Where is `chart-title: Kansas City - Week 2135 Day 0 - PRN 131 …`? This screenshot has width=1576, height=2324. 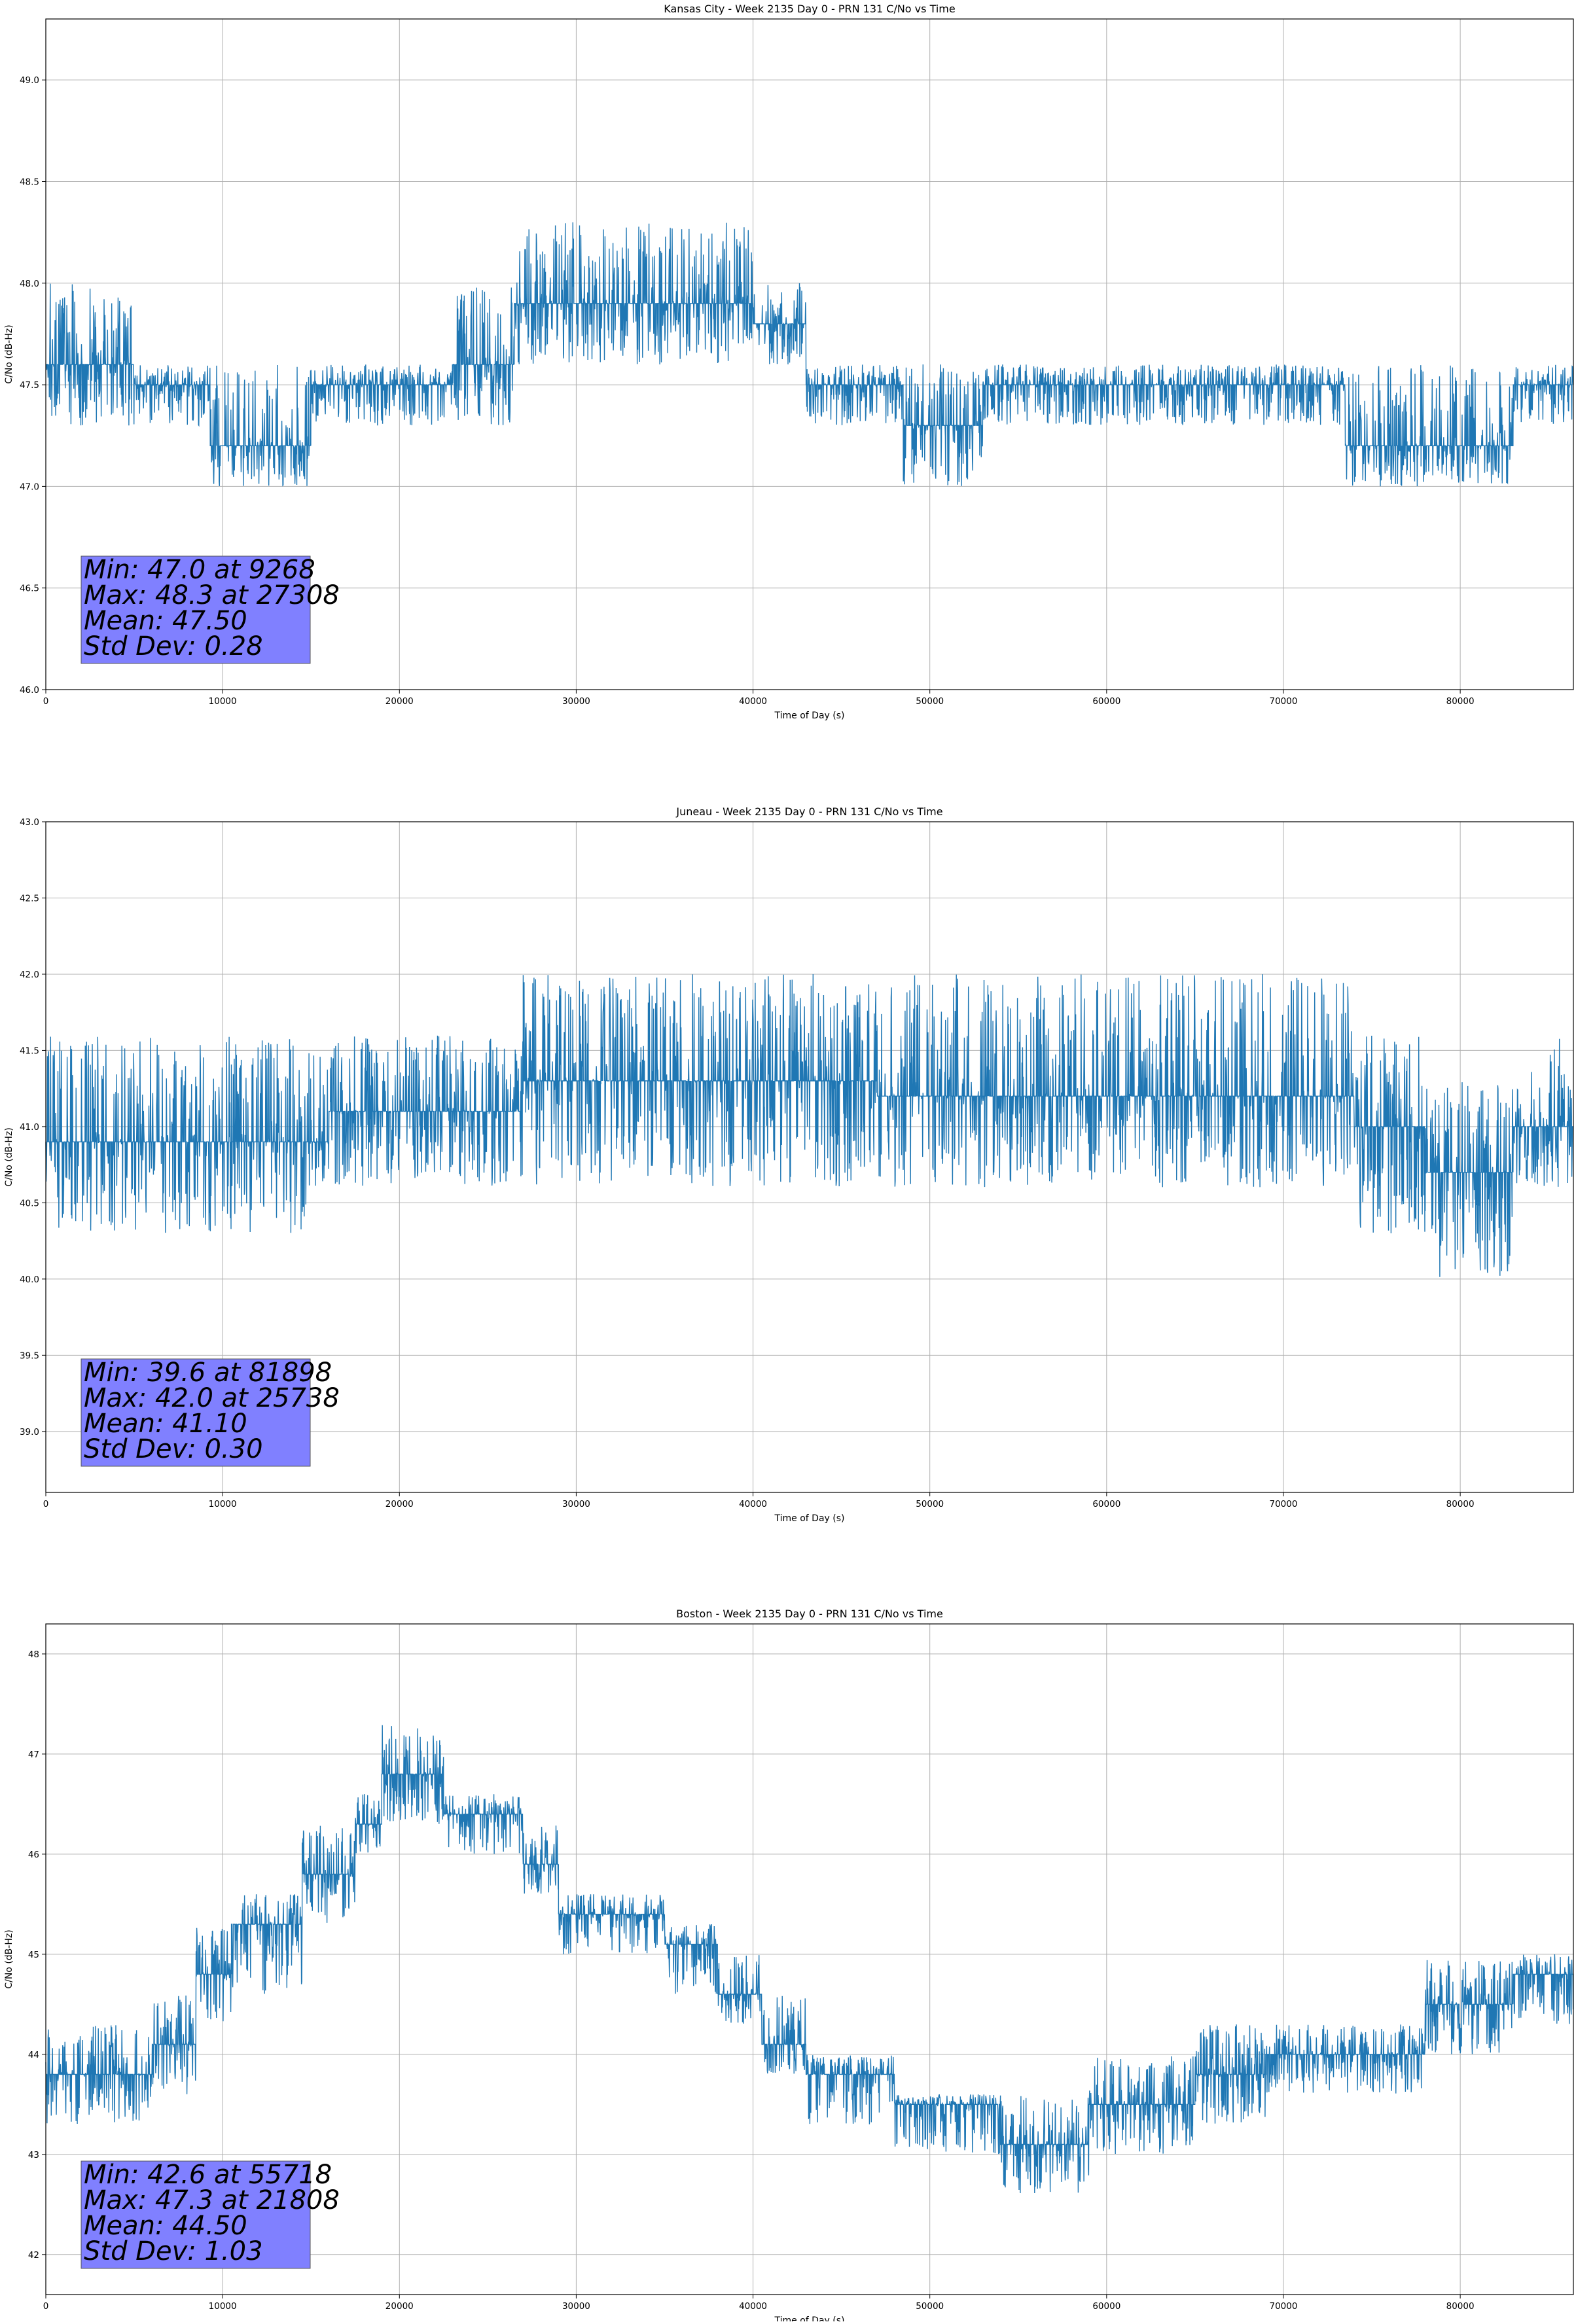 chart-title: Kansas City - Week 2135 Day 0 - PRN 131 … is located at coordinates (809, 9).